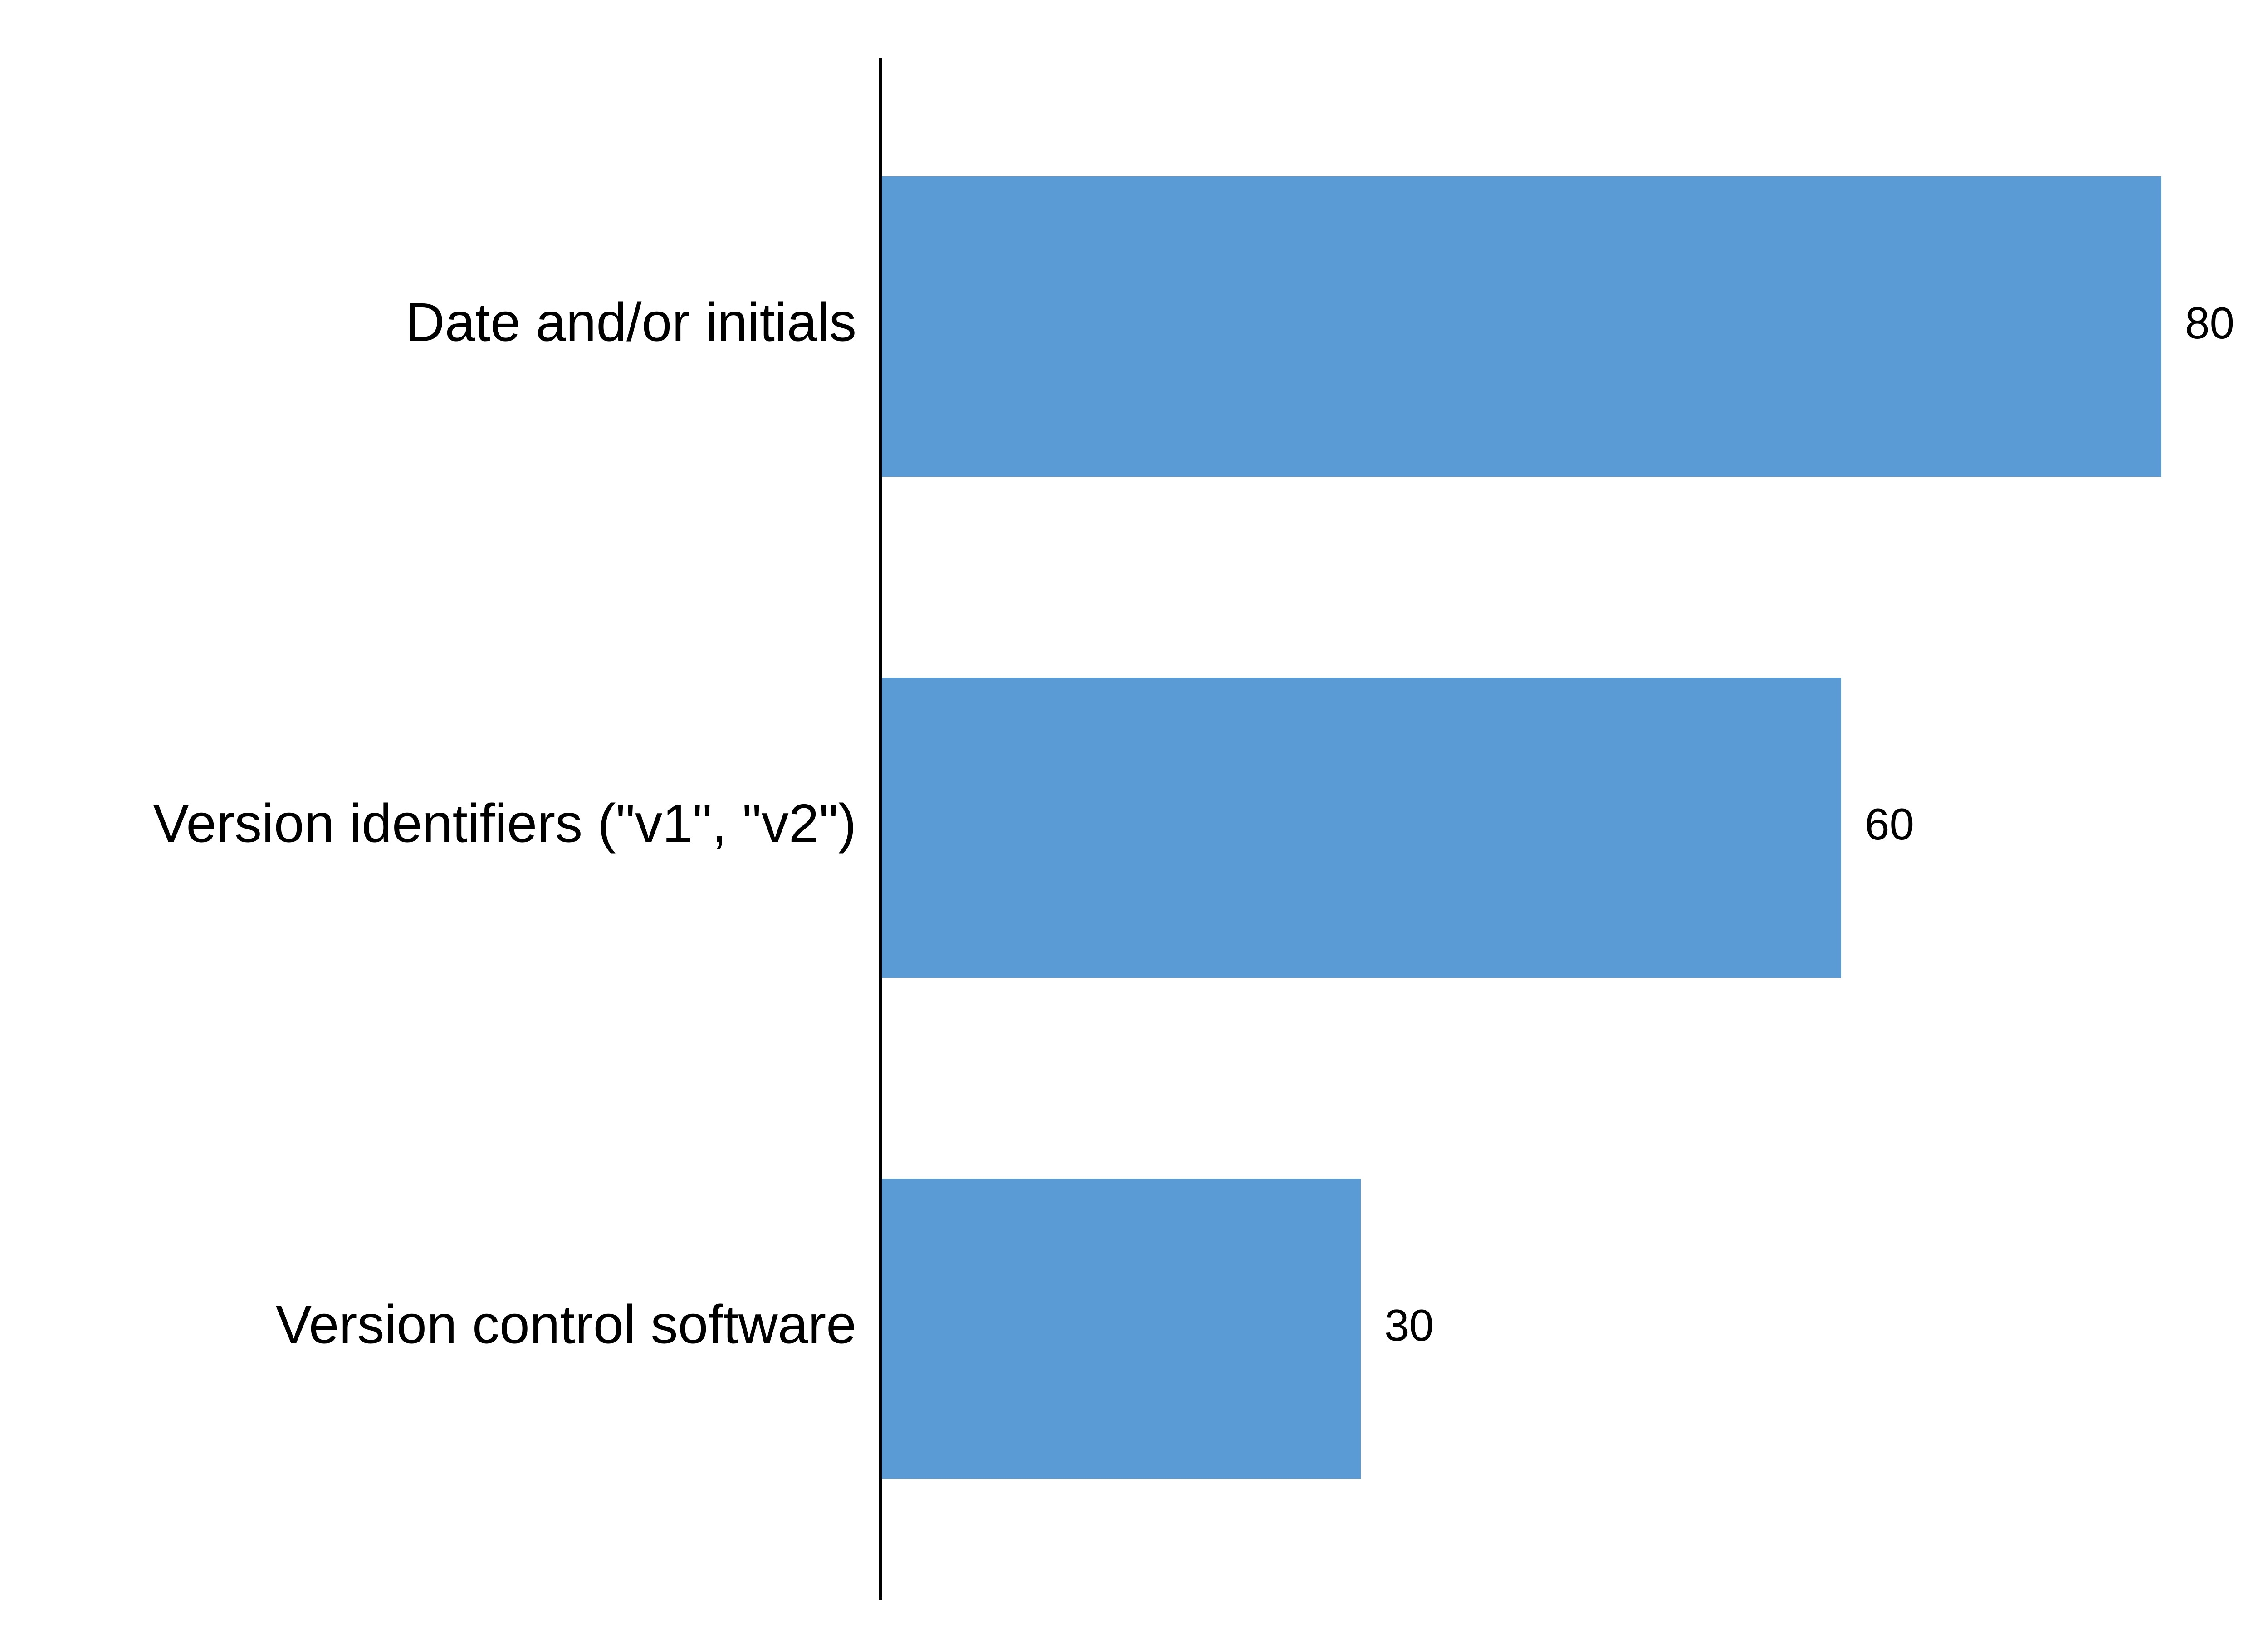  What do you see at coordinates (566, 1324) in the screenshot?
I see `category-label: Version control software` at bounding box center [566, 1324].